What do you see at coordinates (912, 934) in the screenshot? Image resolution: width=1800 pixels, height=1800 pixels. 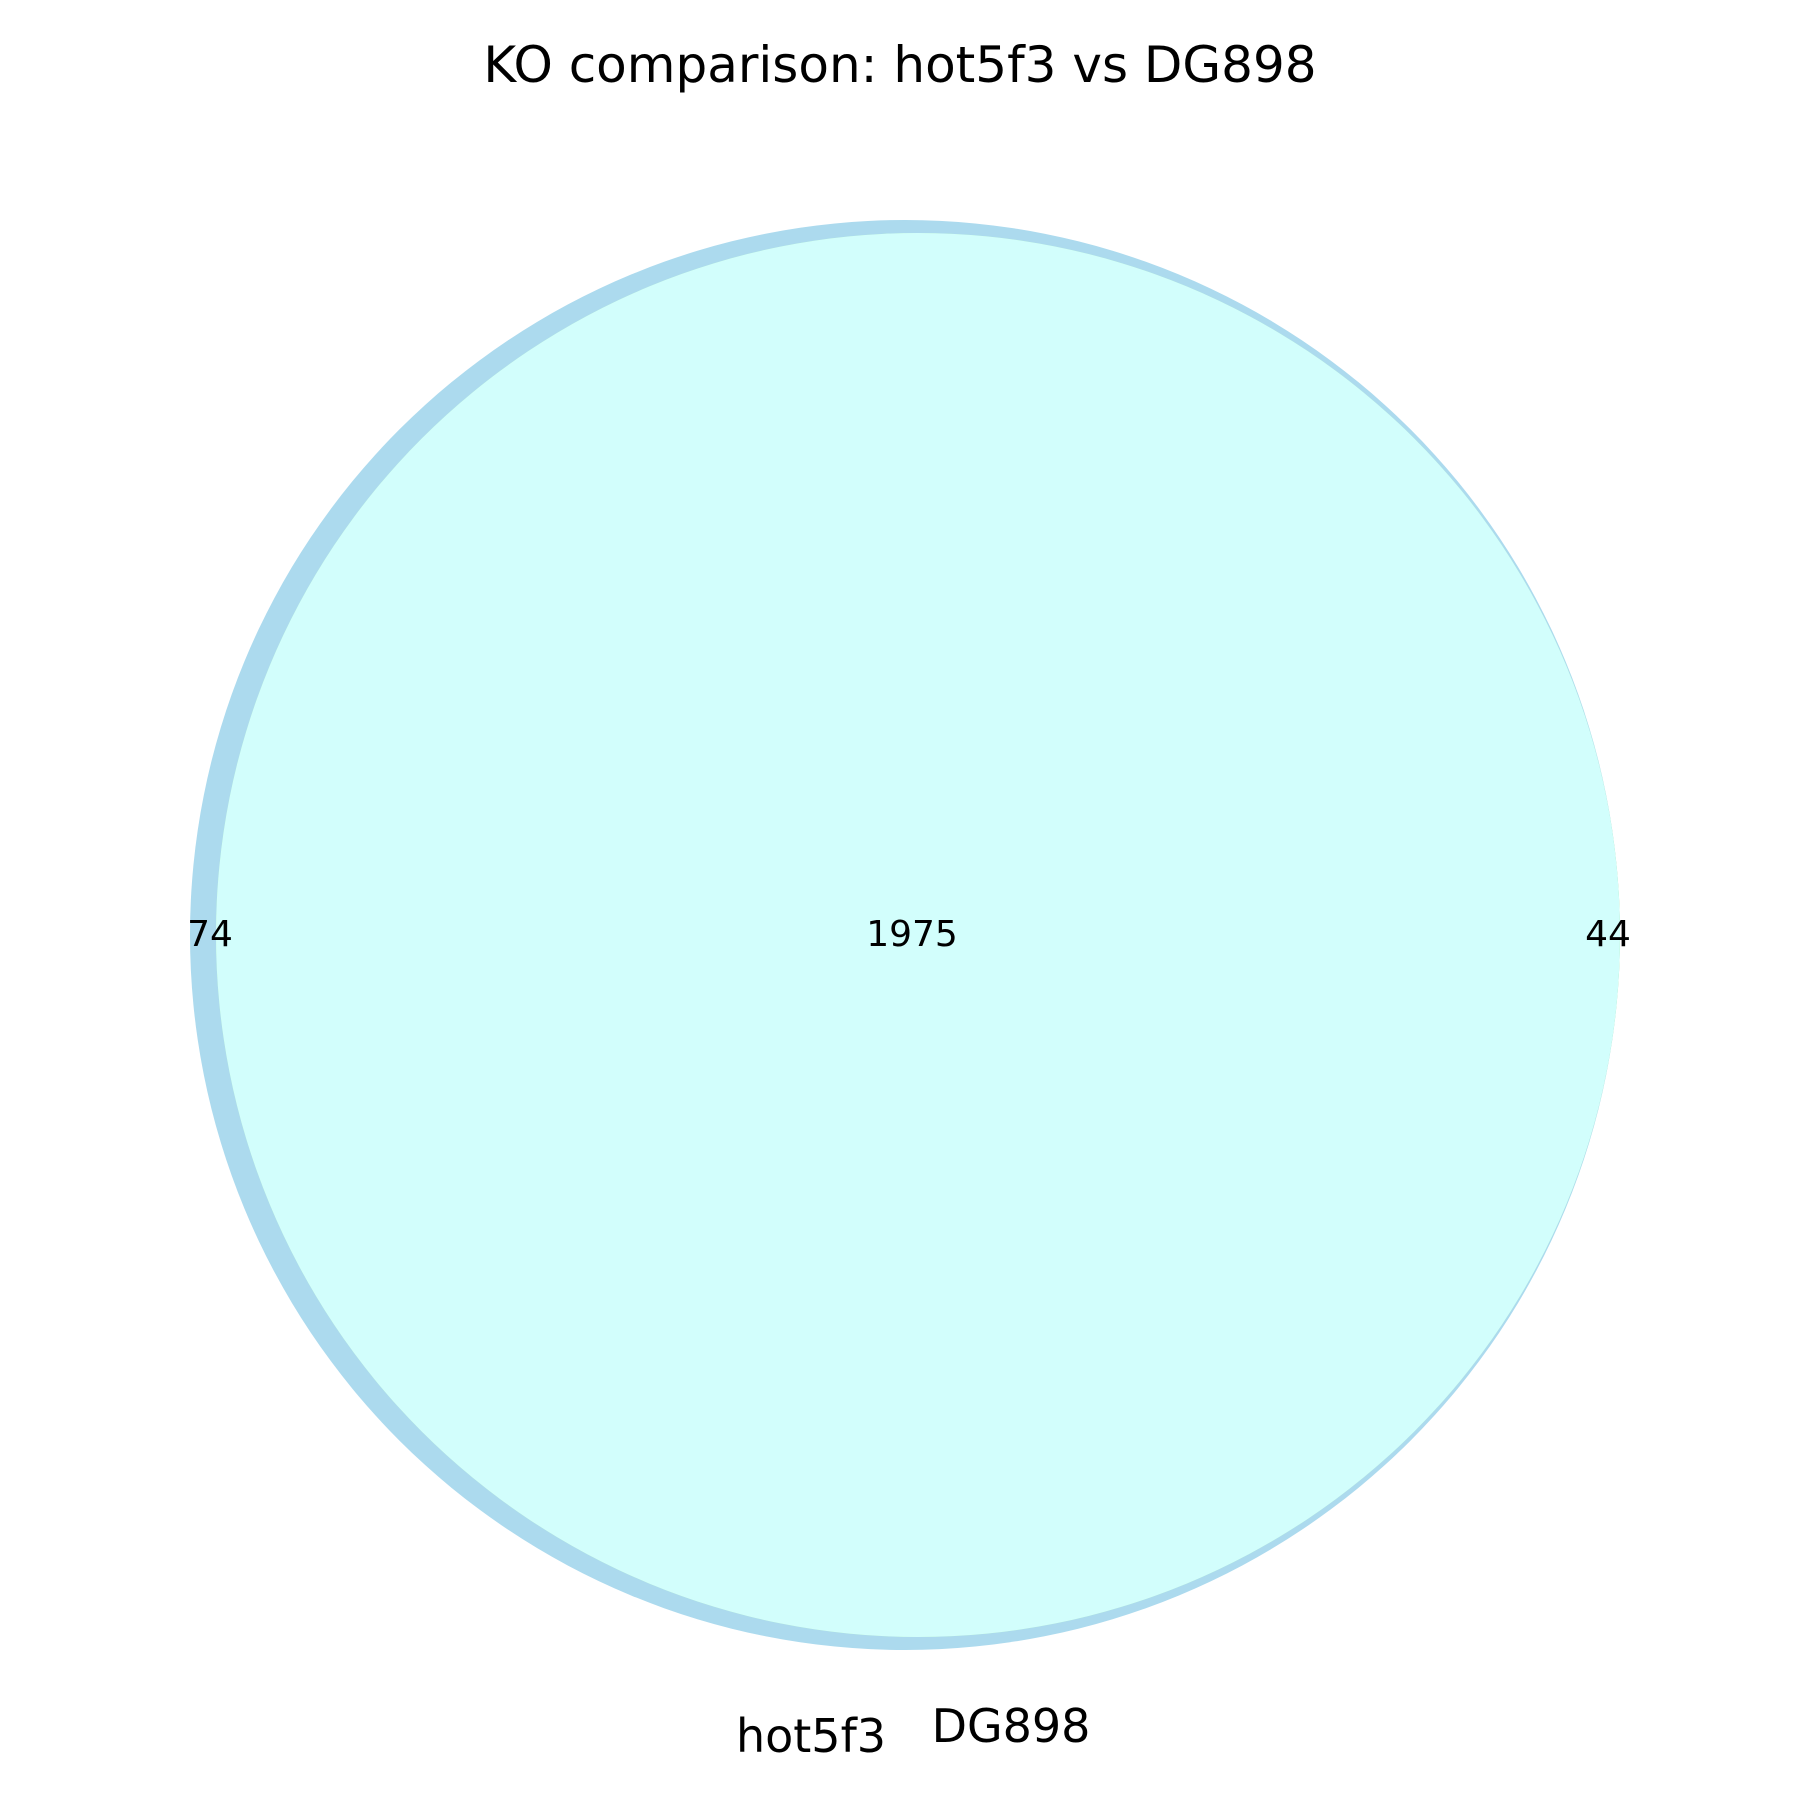 I see `intersection-count: 1975` at bounding box center [912, 934].